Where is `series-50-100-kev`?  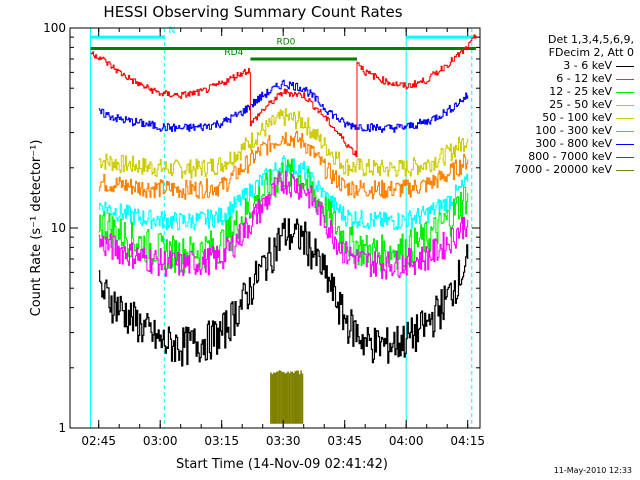 series-50-100-kev is located at coordinates (283, 143).